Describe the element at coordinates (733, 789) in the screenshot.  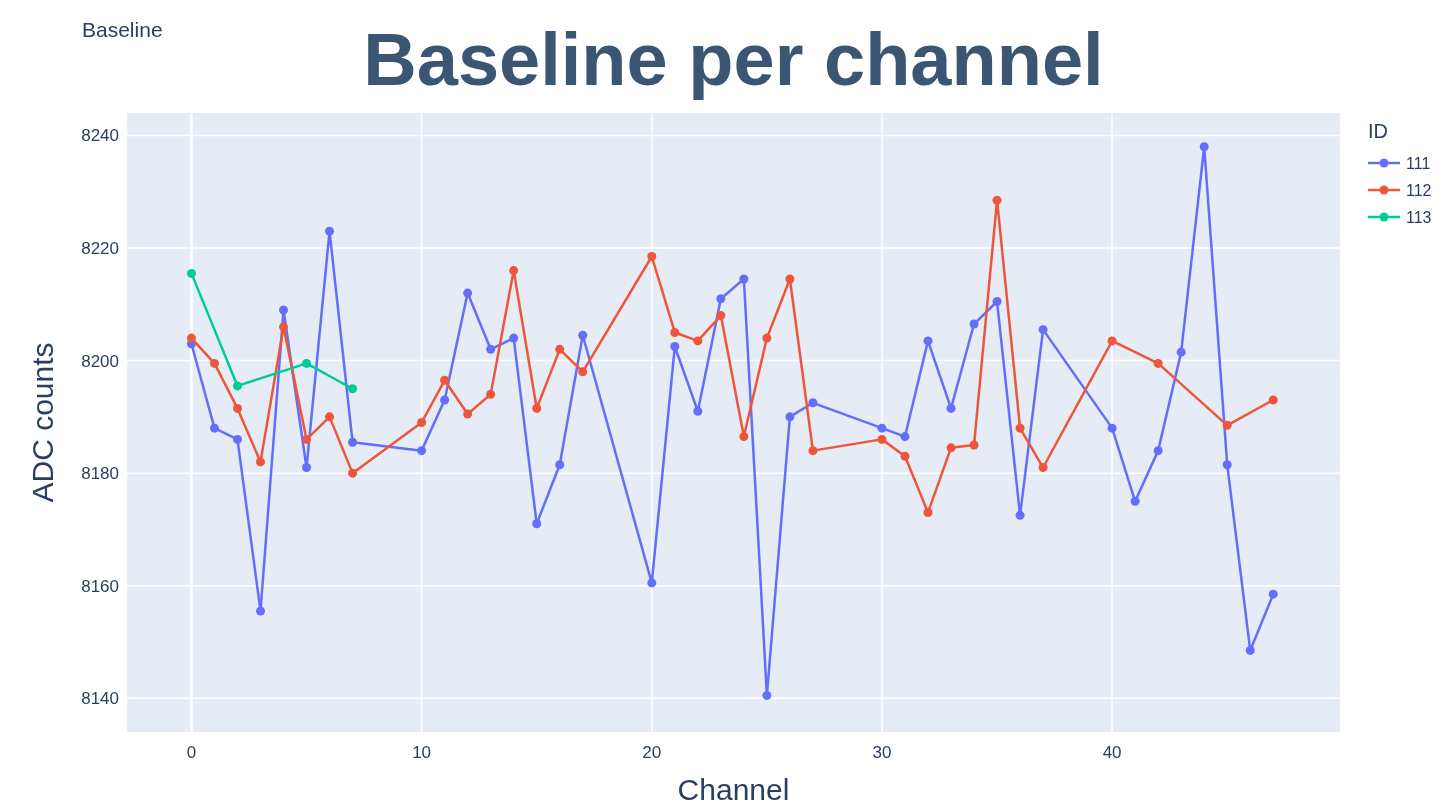
I see `x-axis-title: Channel` at that location.